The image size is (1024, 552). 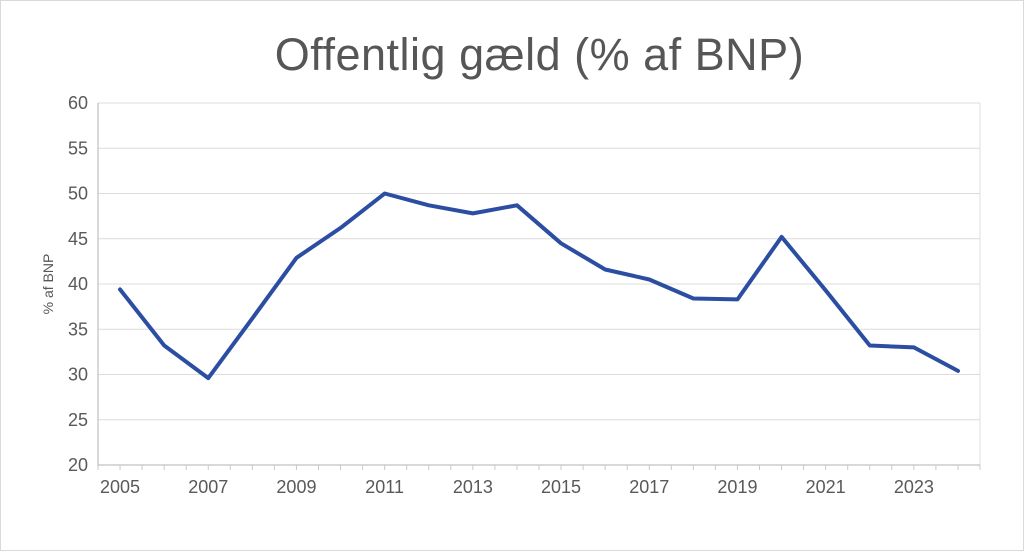 I want to click on chart-title: Offentlig gæld (% af BNP), so click(x=539, y=54).